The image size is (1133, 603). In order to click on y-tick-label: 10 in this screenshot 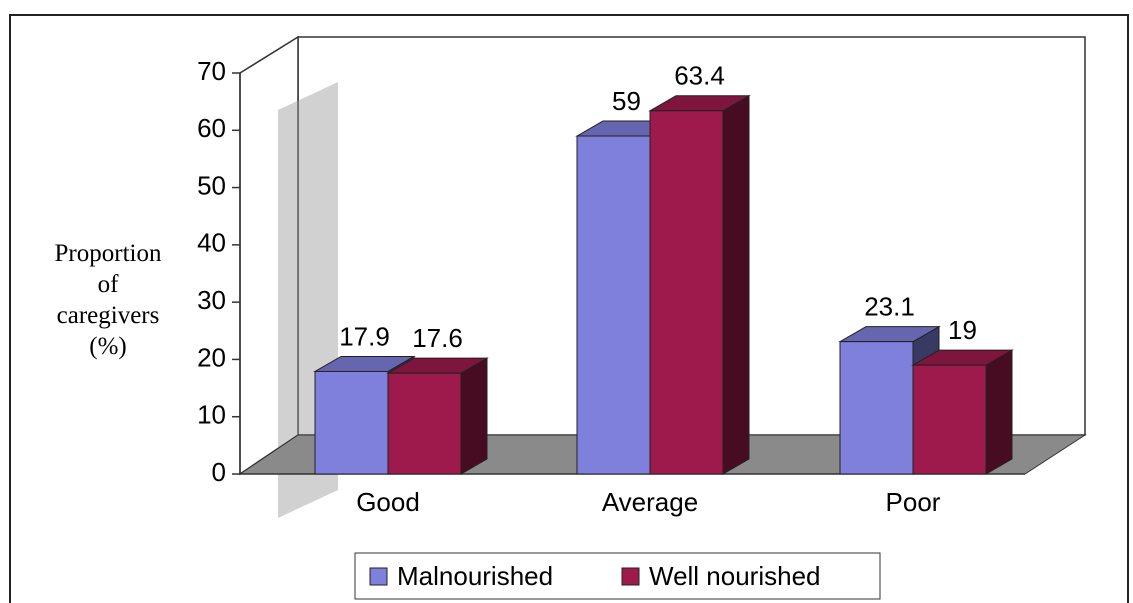, I will do `click(211, 415)`.